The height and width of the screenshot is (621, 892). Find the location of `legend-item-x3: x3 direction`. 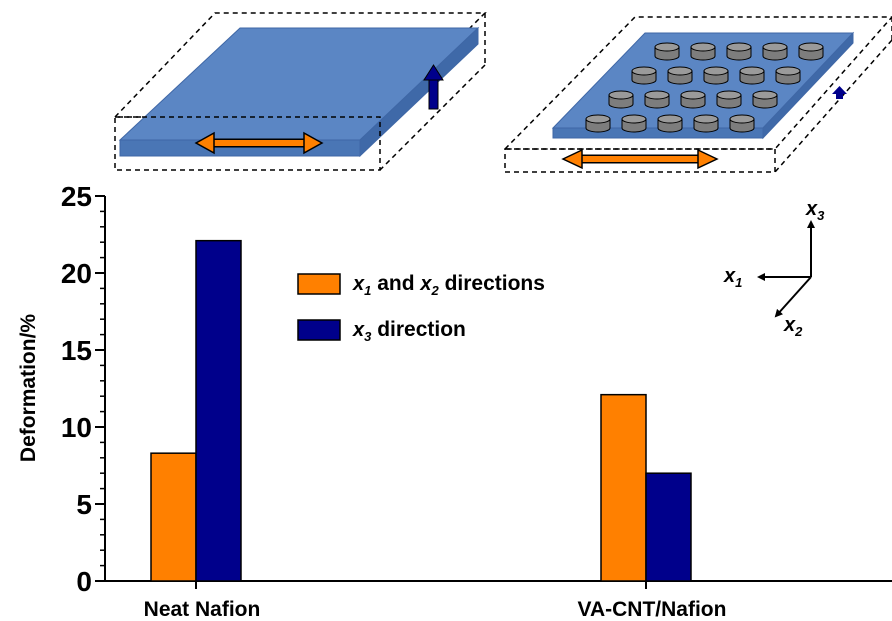

legend-item-x3: x3 direction is located at coordinates (381, 331).